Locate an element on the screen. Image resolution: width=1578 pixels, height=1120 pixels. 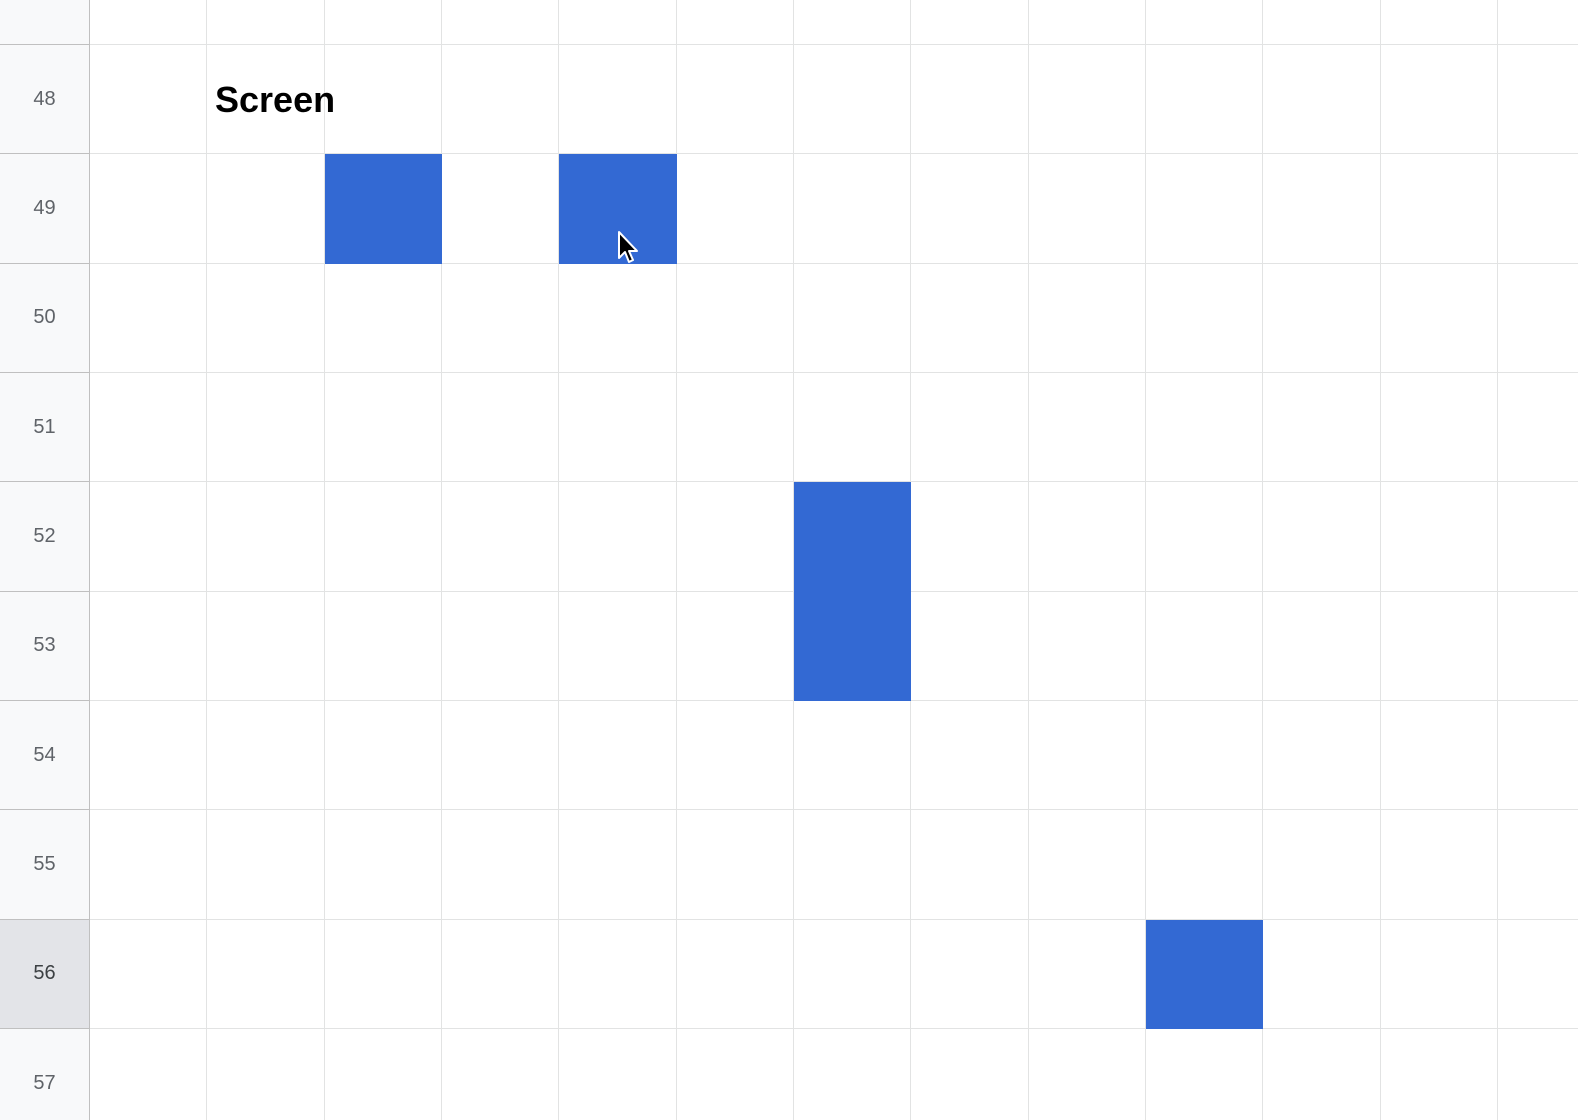
row-header: 57 is located at coordinates (45, 1074).